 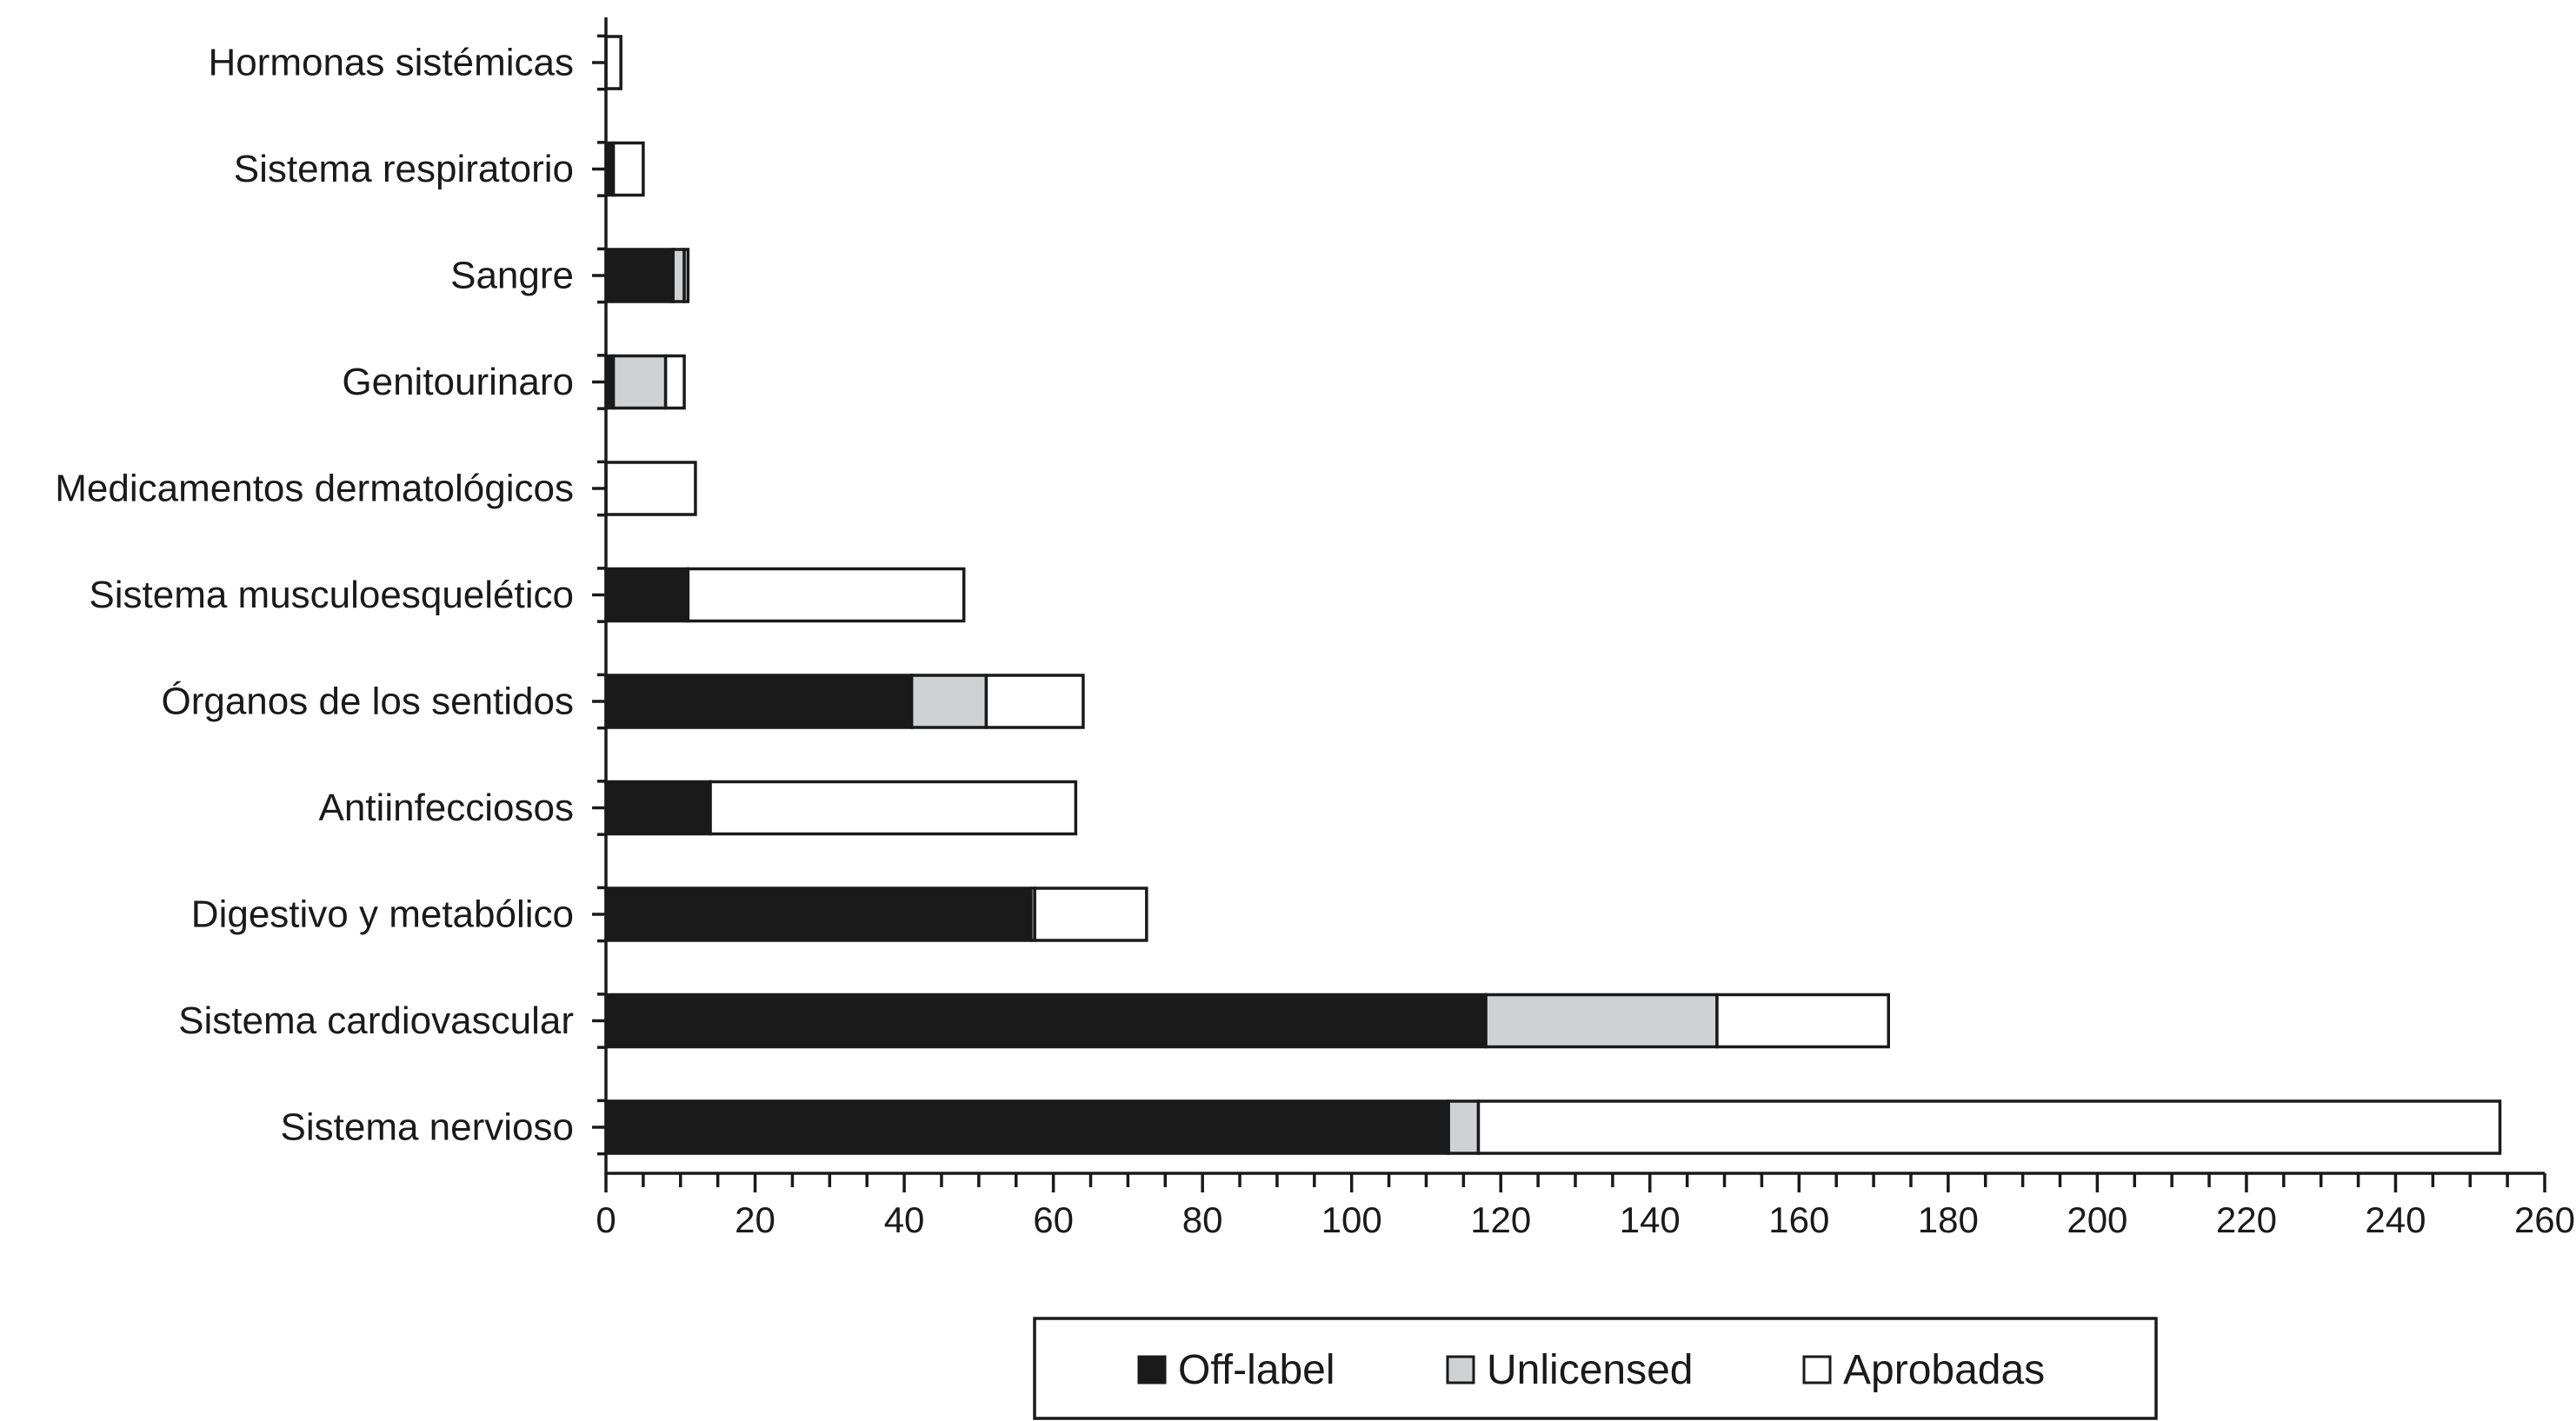 I want to click on category-label-0: Hormonas sistémicas, so click(x=391, y=63).